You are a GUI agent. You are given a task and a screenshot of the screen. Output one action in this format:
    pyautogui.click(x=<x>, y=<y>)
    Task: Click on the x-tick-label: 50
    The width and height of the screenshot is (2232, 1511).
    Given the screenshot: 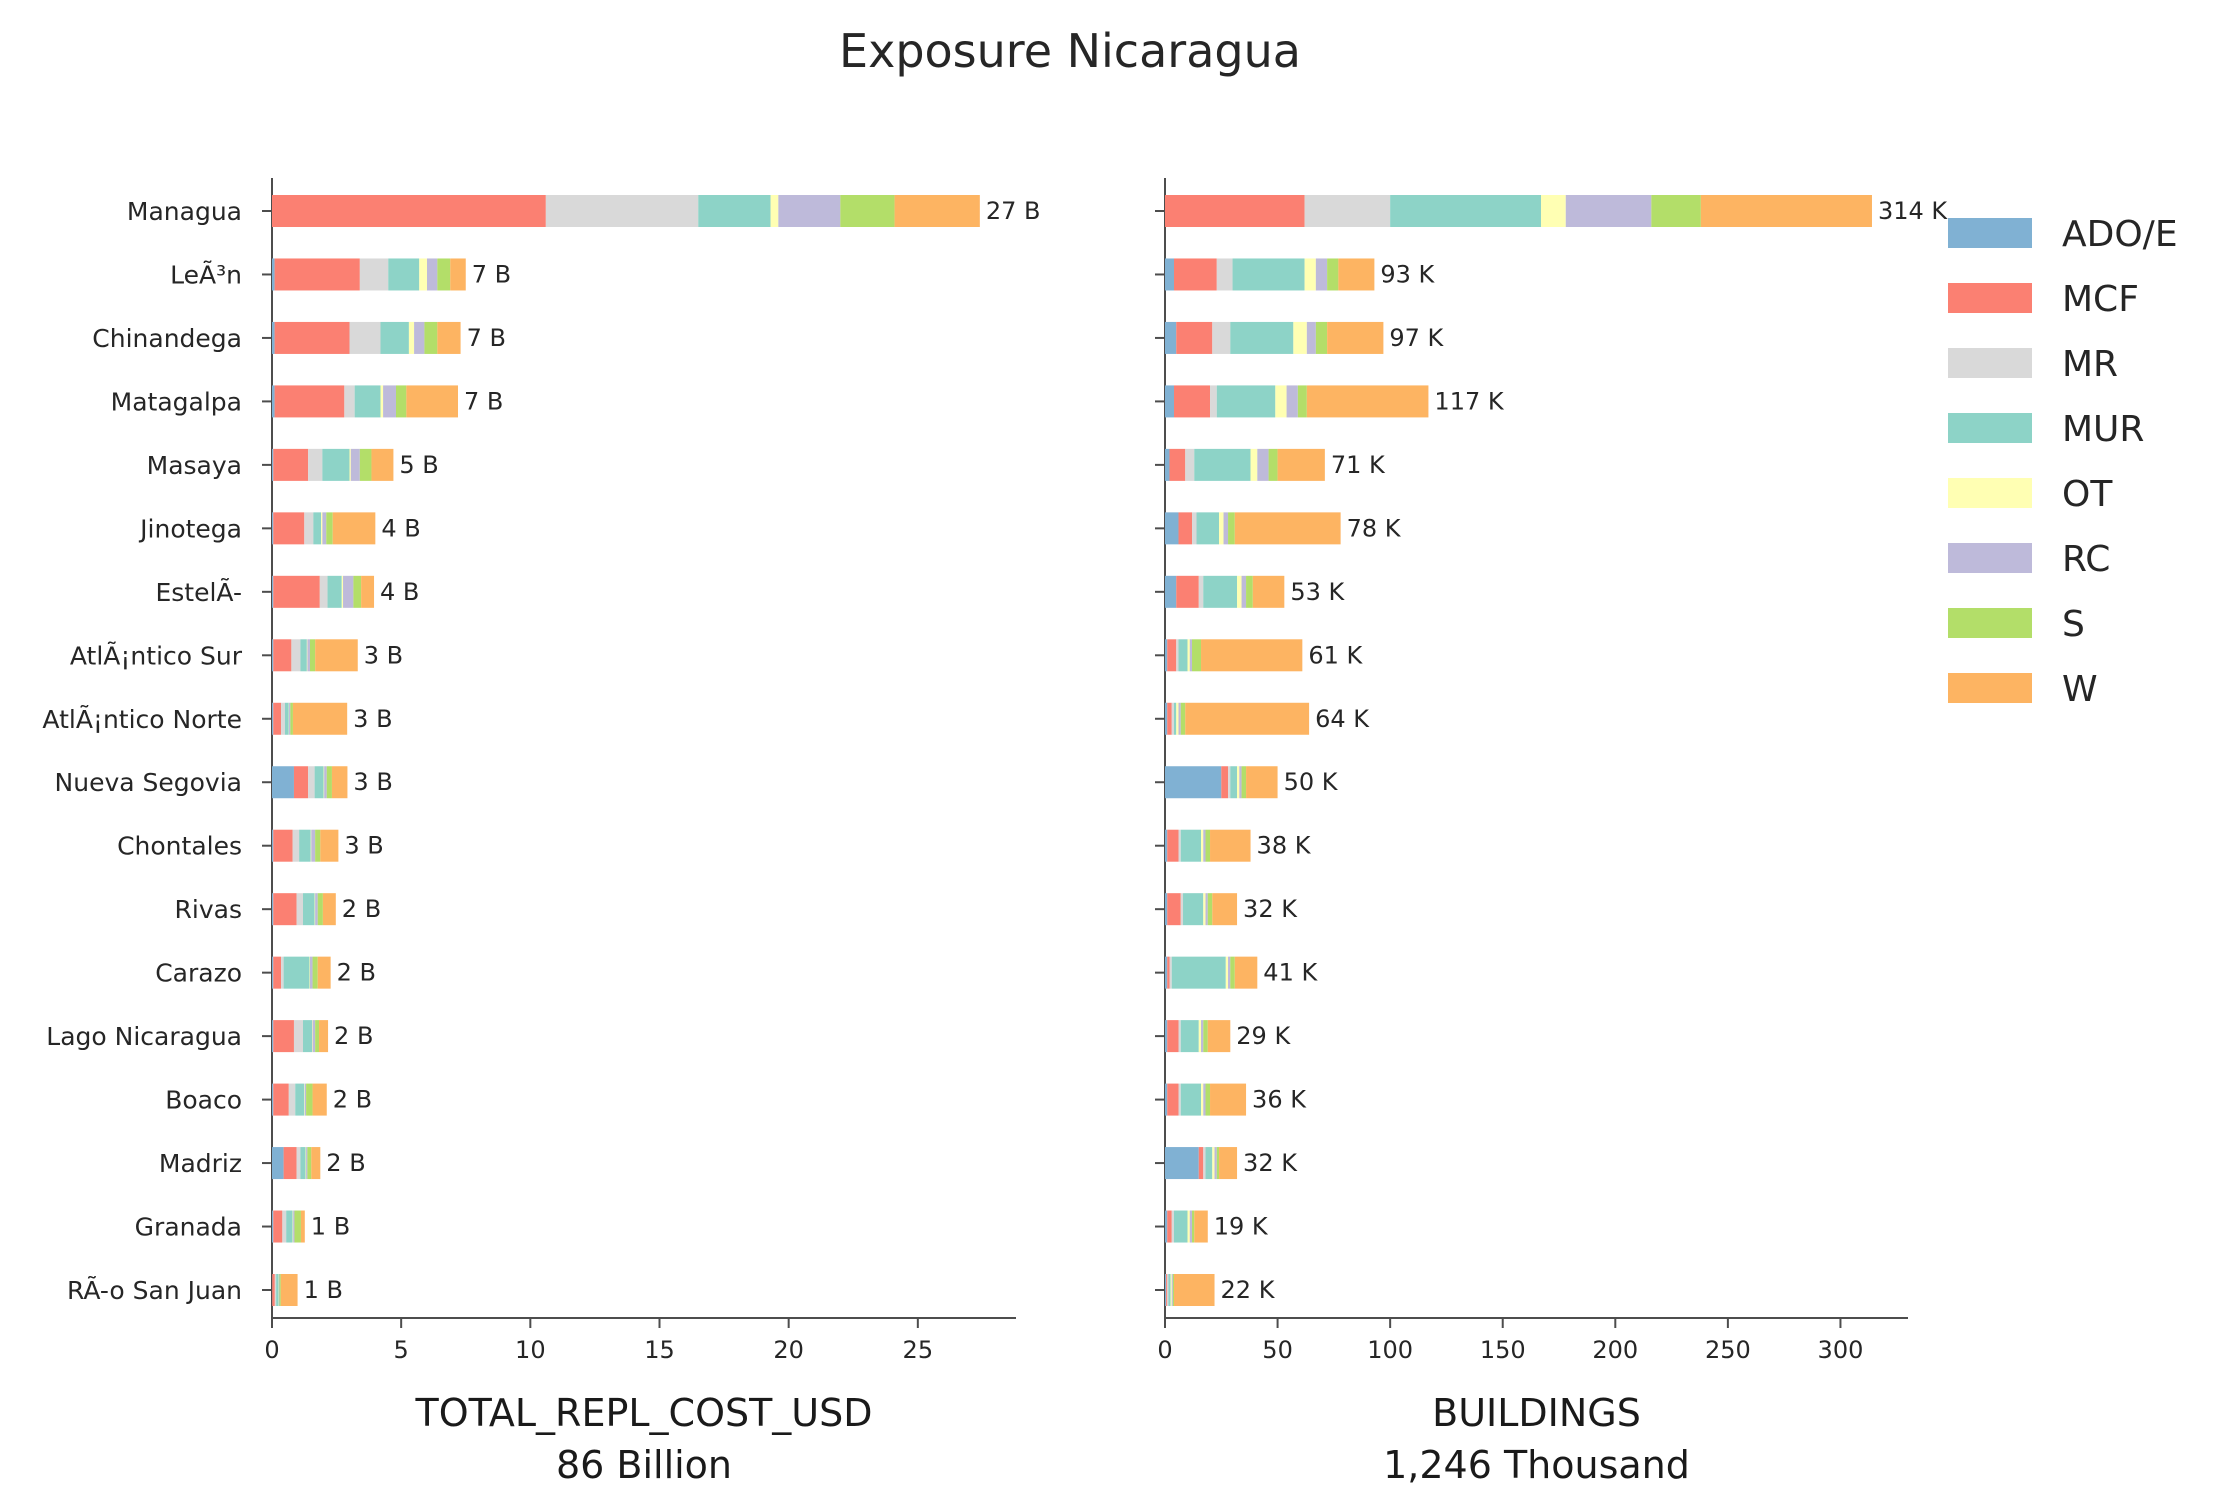 What is the action you would take?
    pyautogui.click(x=1277, y=1350)
    